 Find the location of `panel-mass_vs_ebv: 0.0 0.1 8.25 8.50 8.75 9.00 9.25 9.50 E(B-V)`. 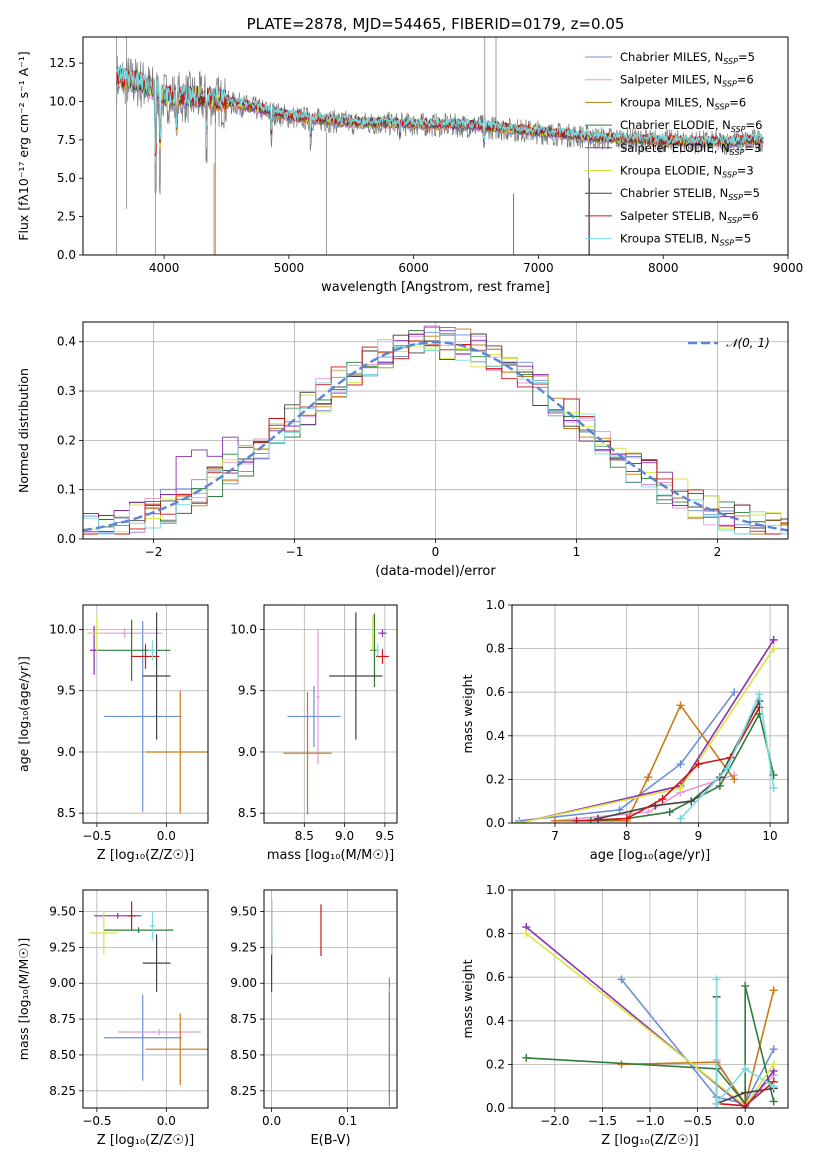

panel-mass_vs_ebv: 0.0 0.1 8.25 8.50 8.75 9.00 9.25 9.50 E(B-V) is located at coordinates (314, 1018).